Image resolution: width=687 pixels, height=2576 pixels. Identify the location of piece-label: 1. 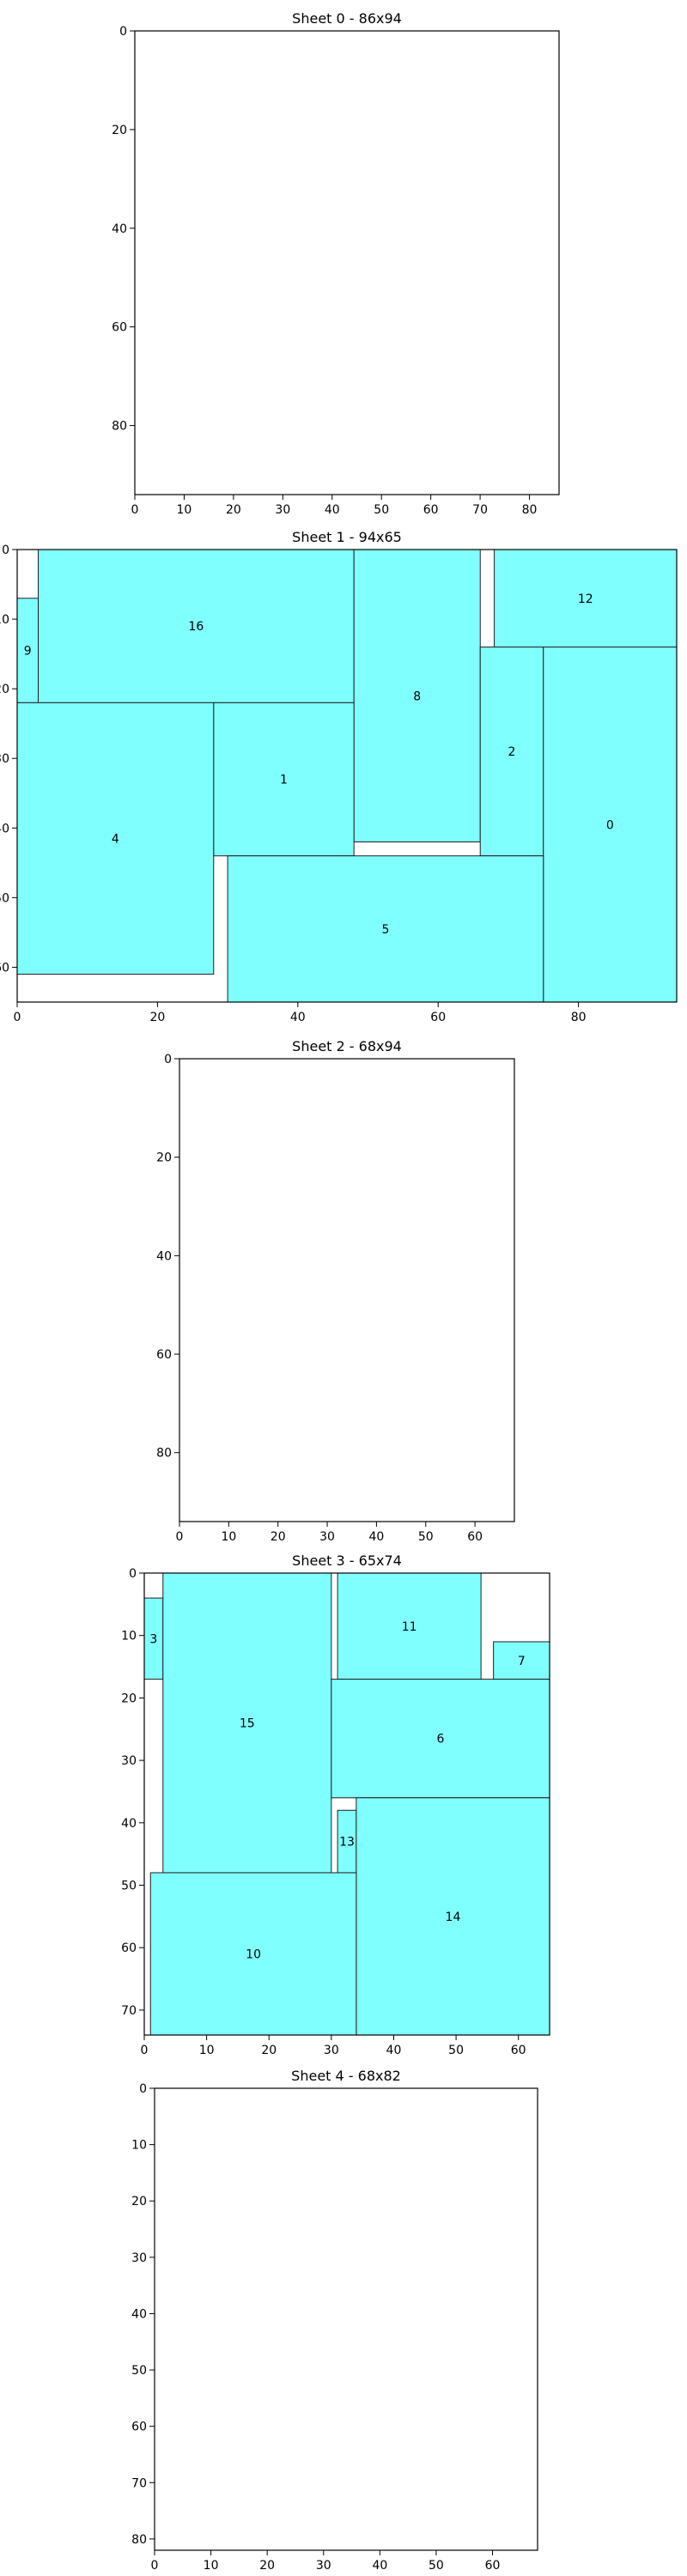
(284, 781).